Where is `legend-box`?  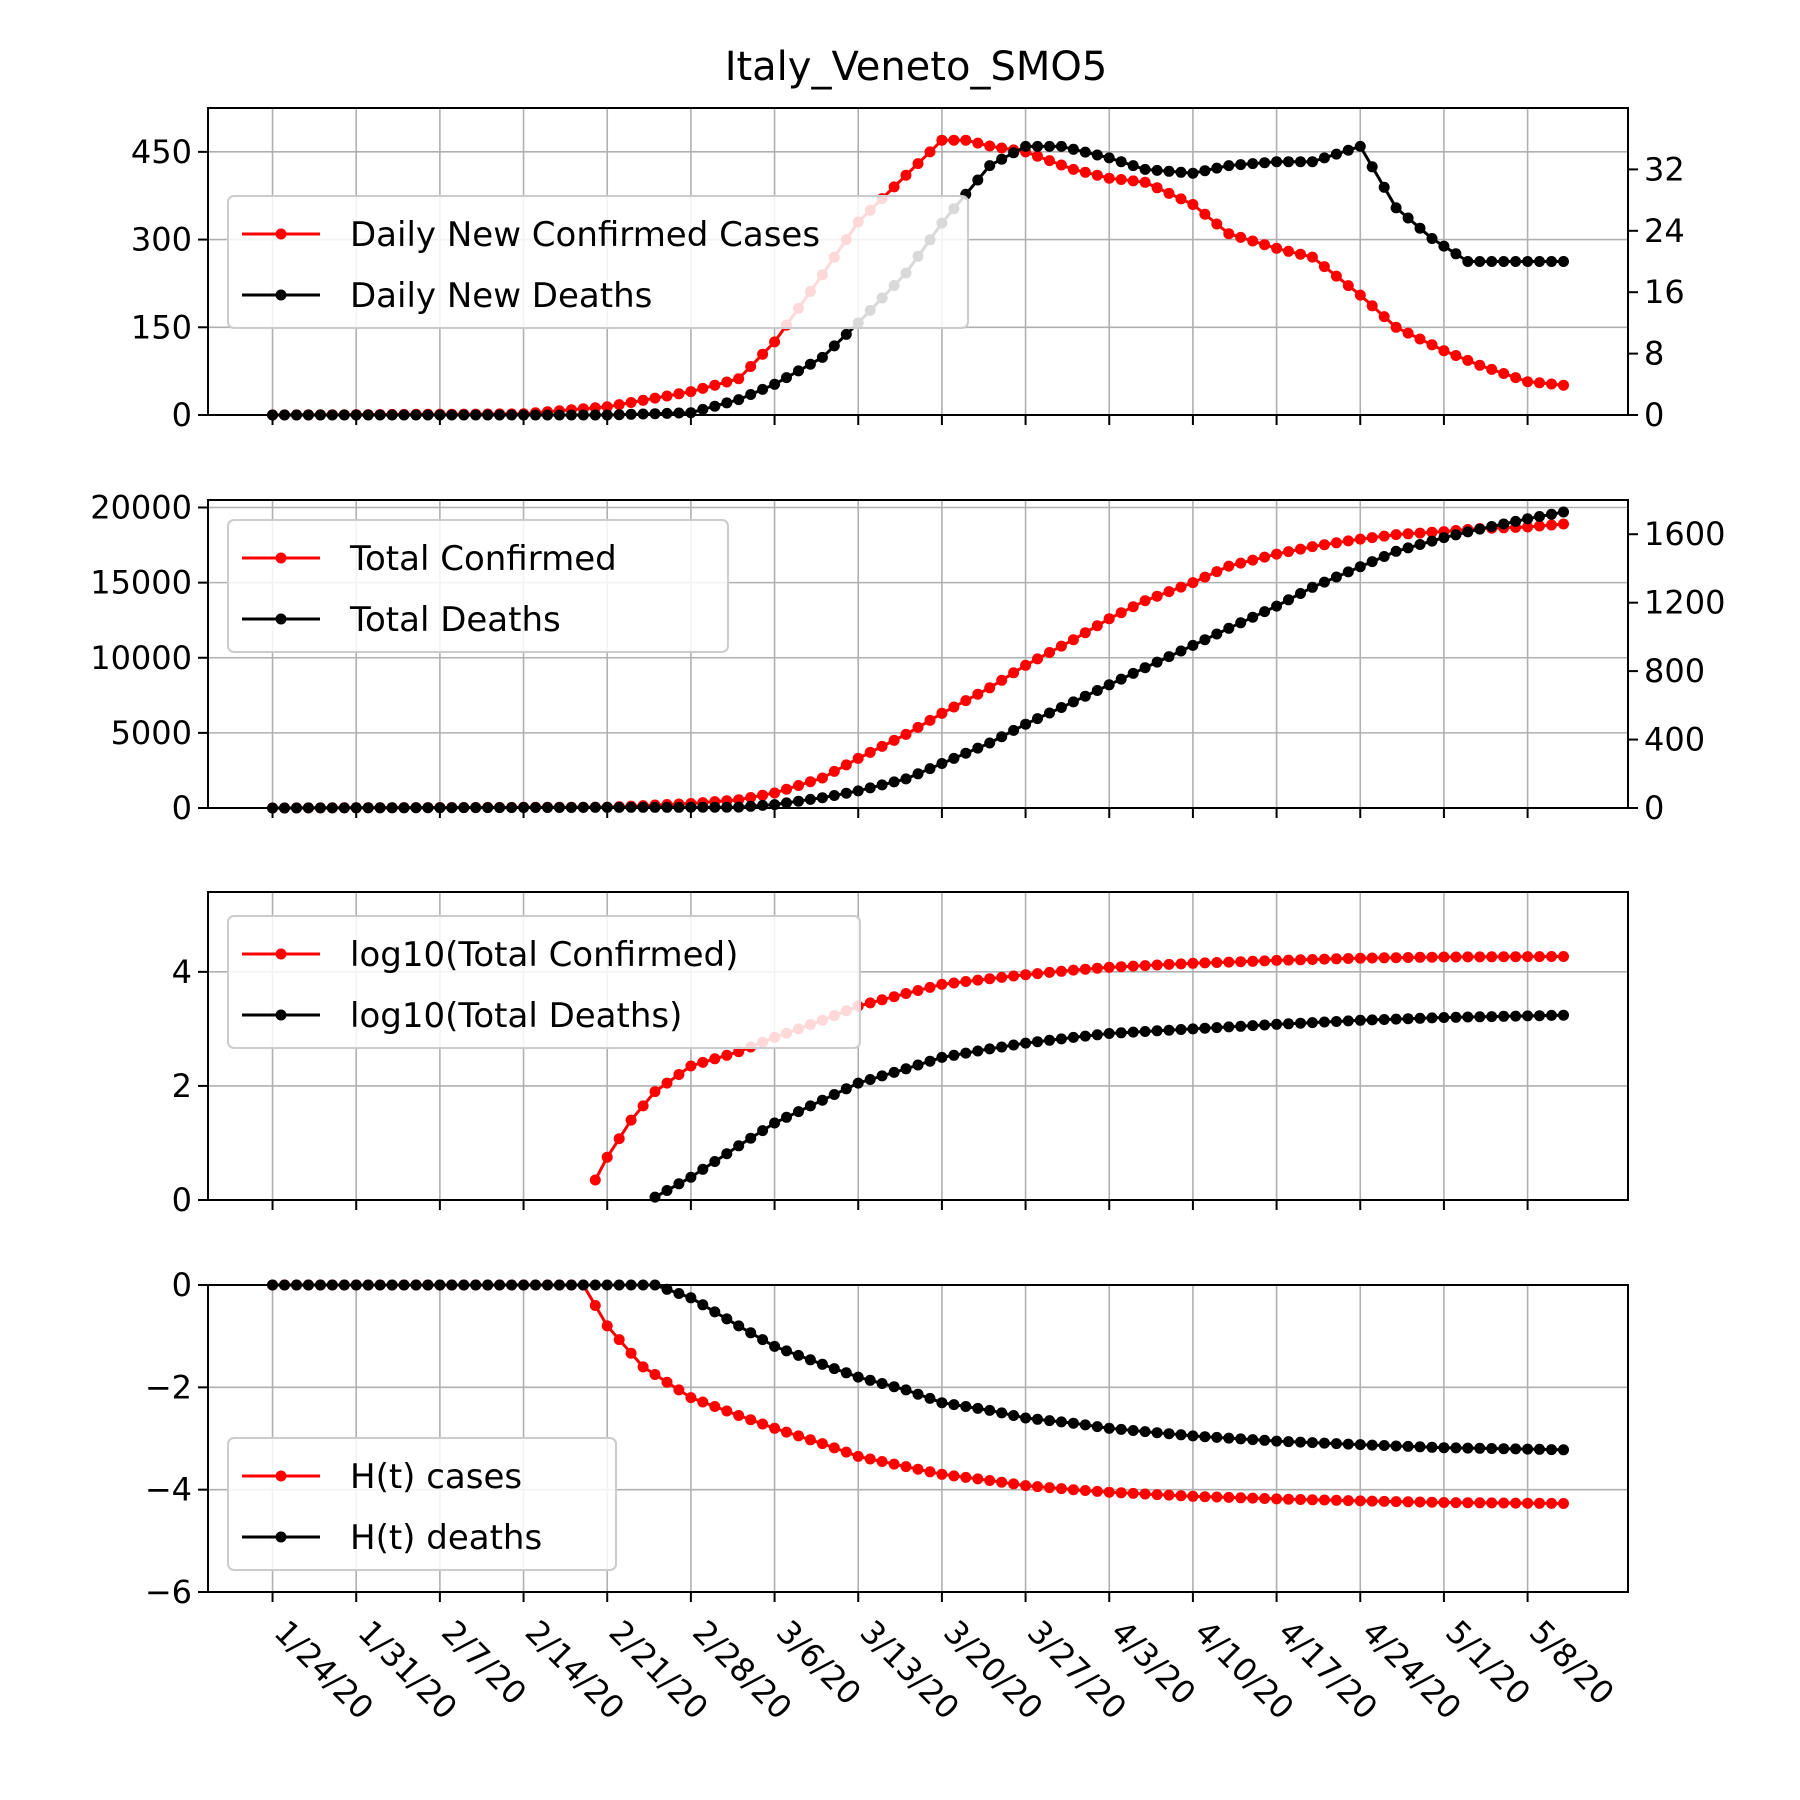 legend-box is located at coordinates (598, 262).